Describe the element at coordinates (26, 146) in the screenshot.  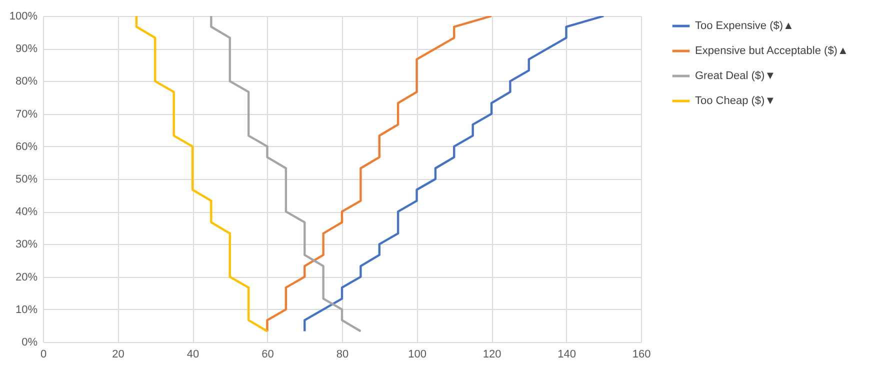
I see `y-tick-label: 60%` at that location.